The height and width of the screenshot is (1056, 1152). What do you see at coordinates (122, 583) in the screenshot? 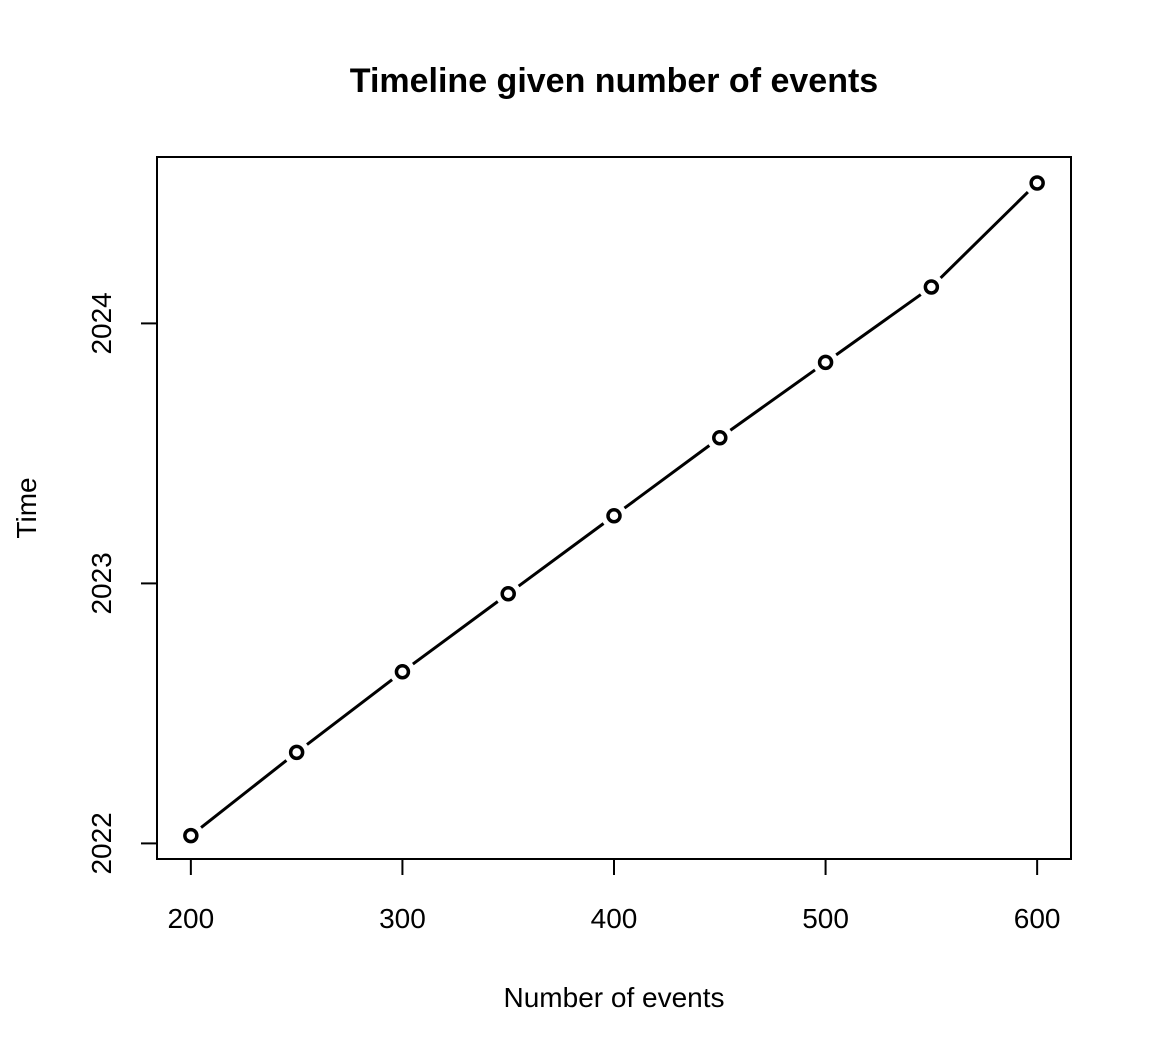
I see `y-axis: 2022 2023 2024` at bounding box center [122, 583].